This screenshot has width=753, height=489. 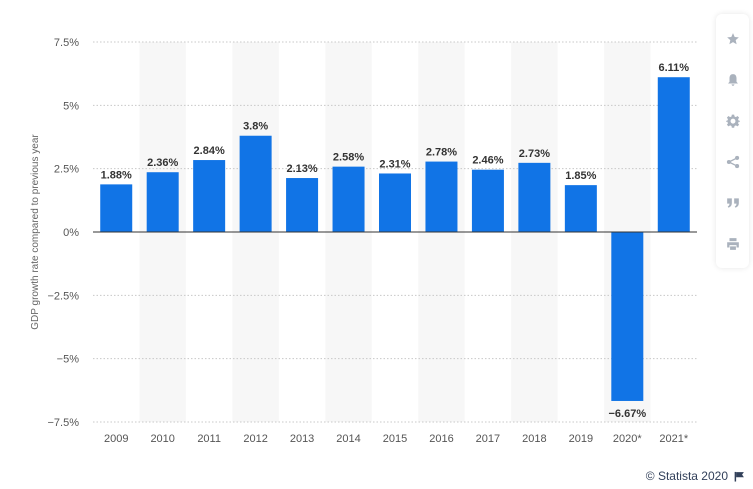 I want to click on cite-button, so click(x=732, y=202).